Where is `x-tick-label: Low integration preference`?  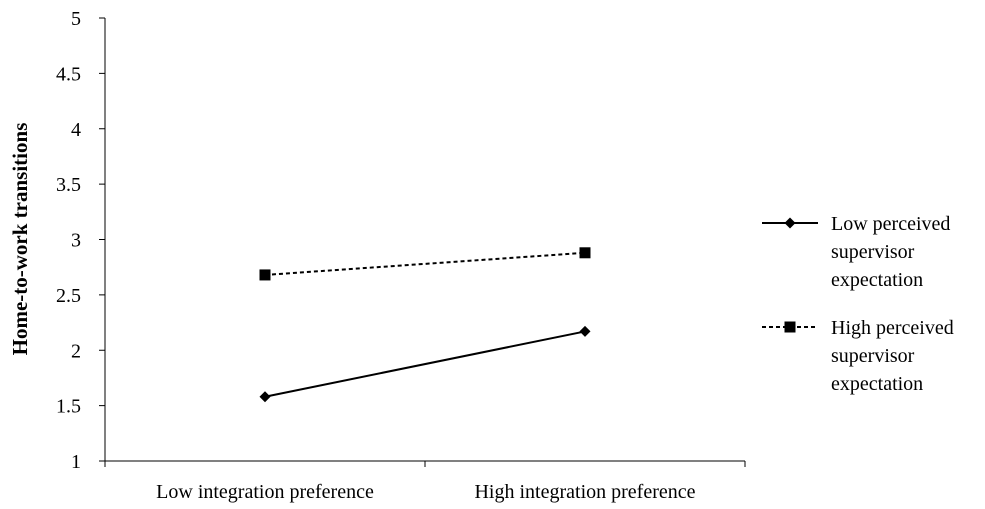
x-tick-label: Low integration preference is located at coordinates (265, 492).